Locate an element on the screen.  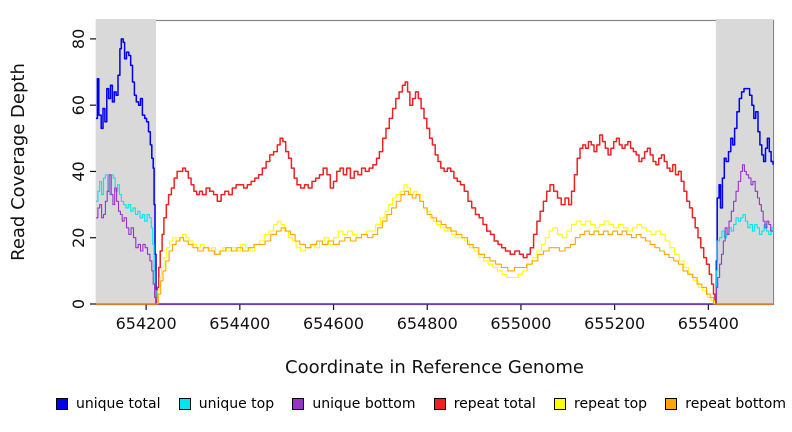
legend-item-unique-bottom: unique bottom is located at coordinates (353, 404).